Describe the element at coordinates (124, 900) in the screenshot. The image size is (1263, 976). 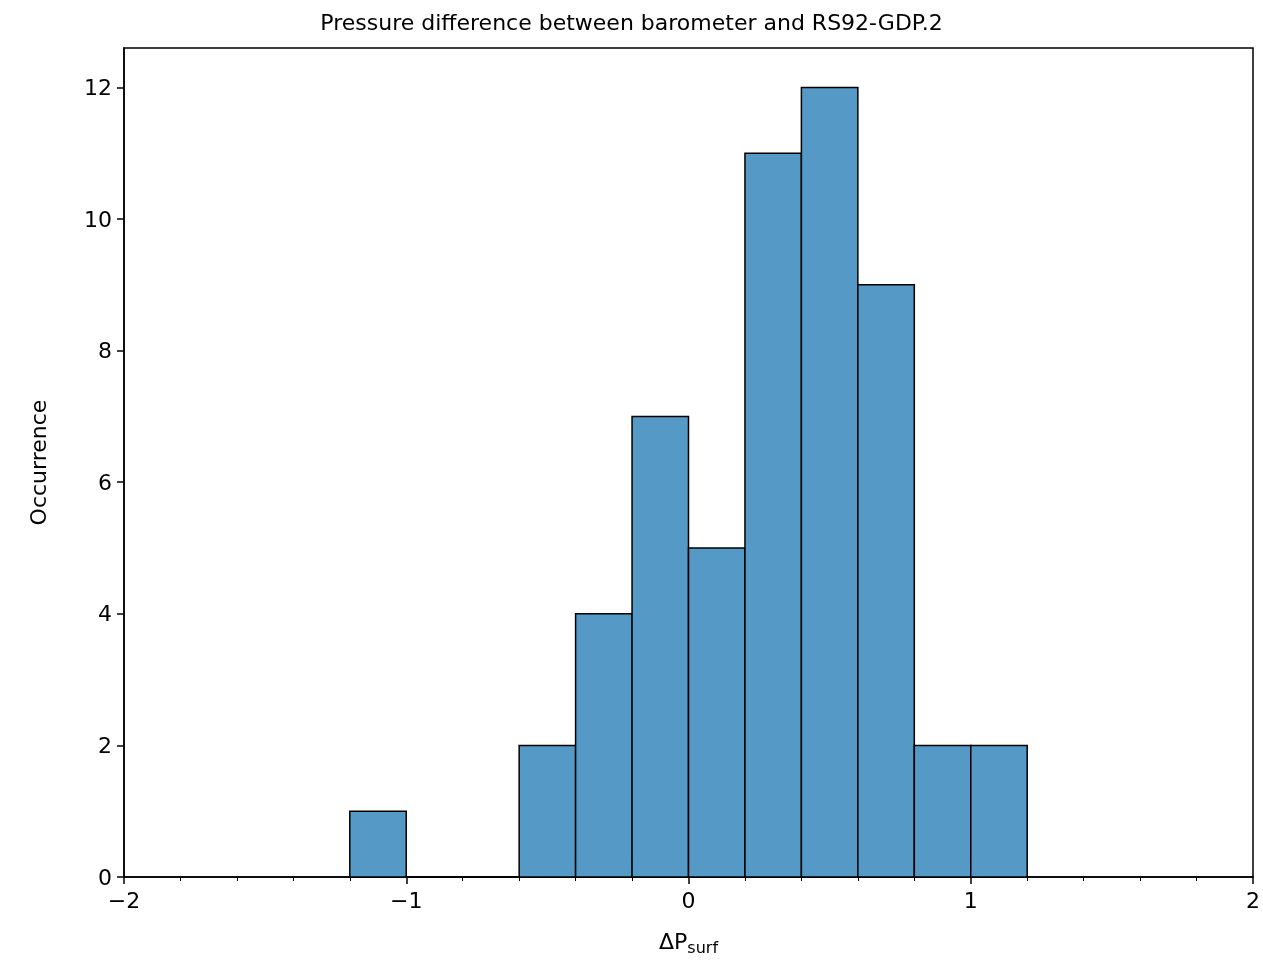
I see `x-tick-label: −2` at that location.